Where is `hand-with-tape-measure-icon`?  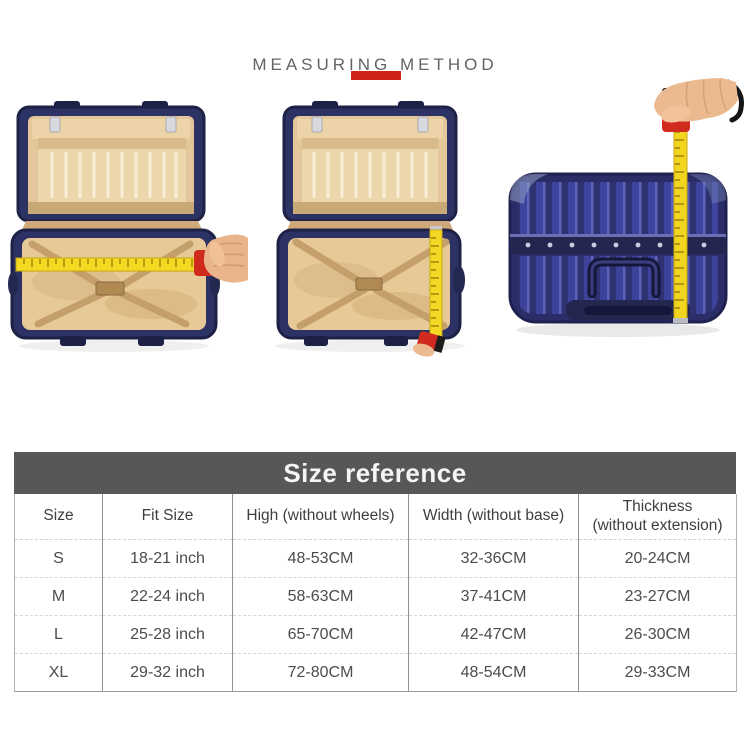
hand-with-tape-measure-icon is located at coordinates (699, 105).